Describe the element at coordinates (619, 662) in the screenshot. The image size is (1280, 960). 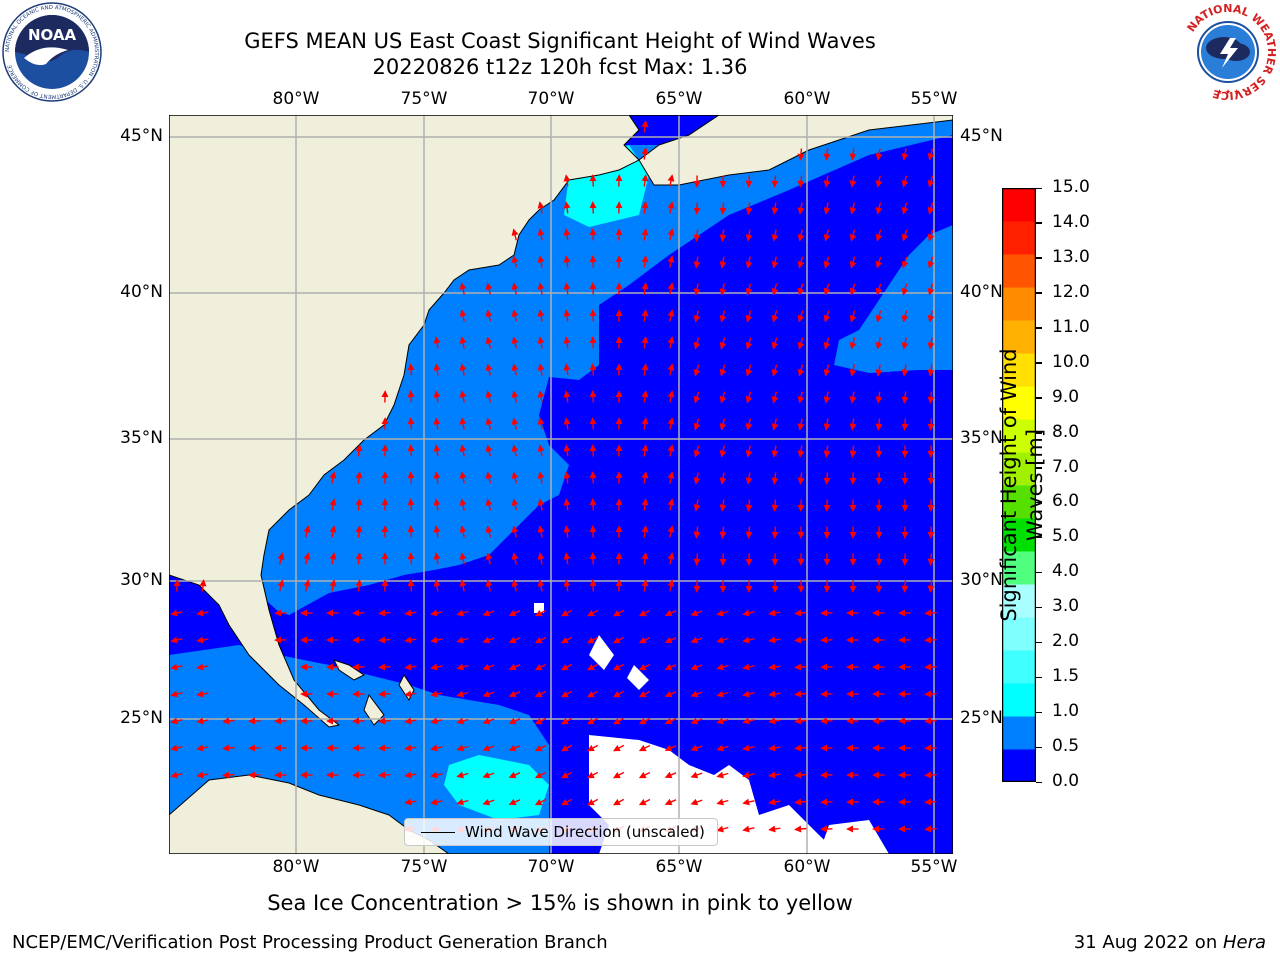
I see `white-patch` at that location.